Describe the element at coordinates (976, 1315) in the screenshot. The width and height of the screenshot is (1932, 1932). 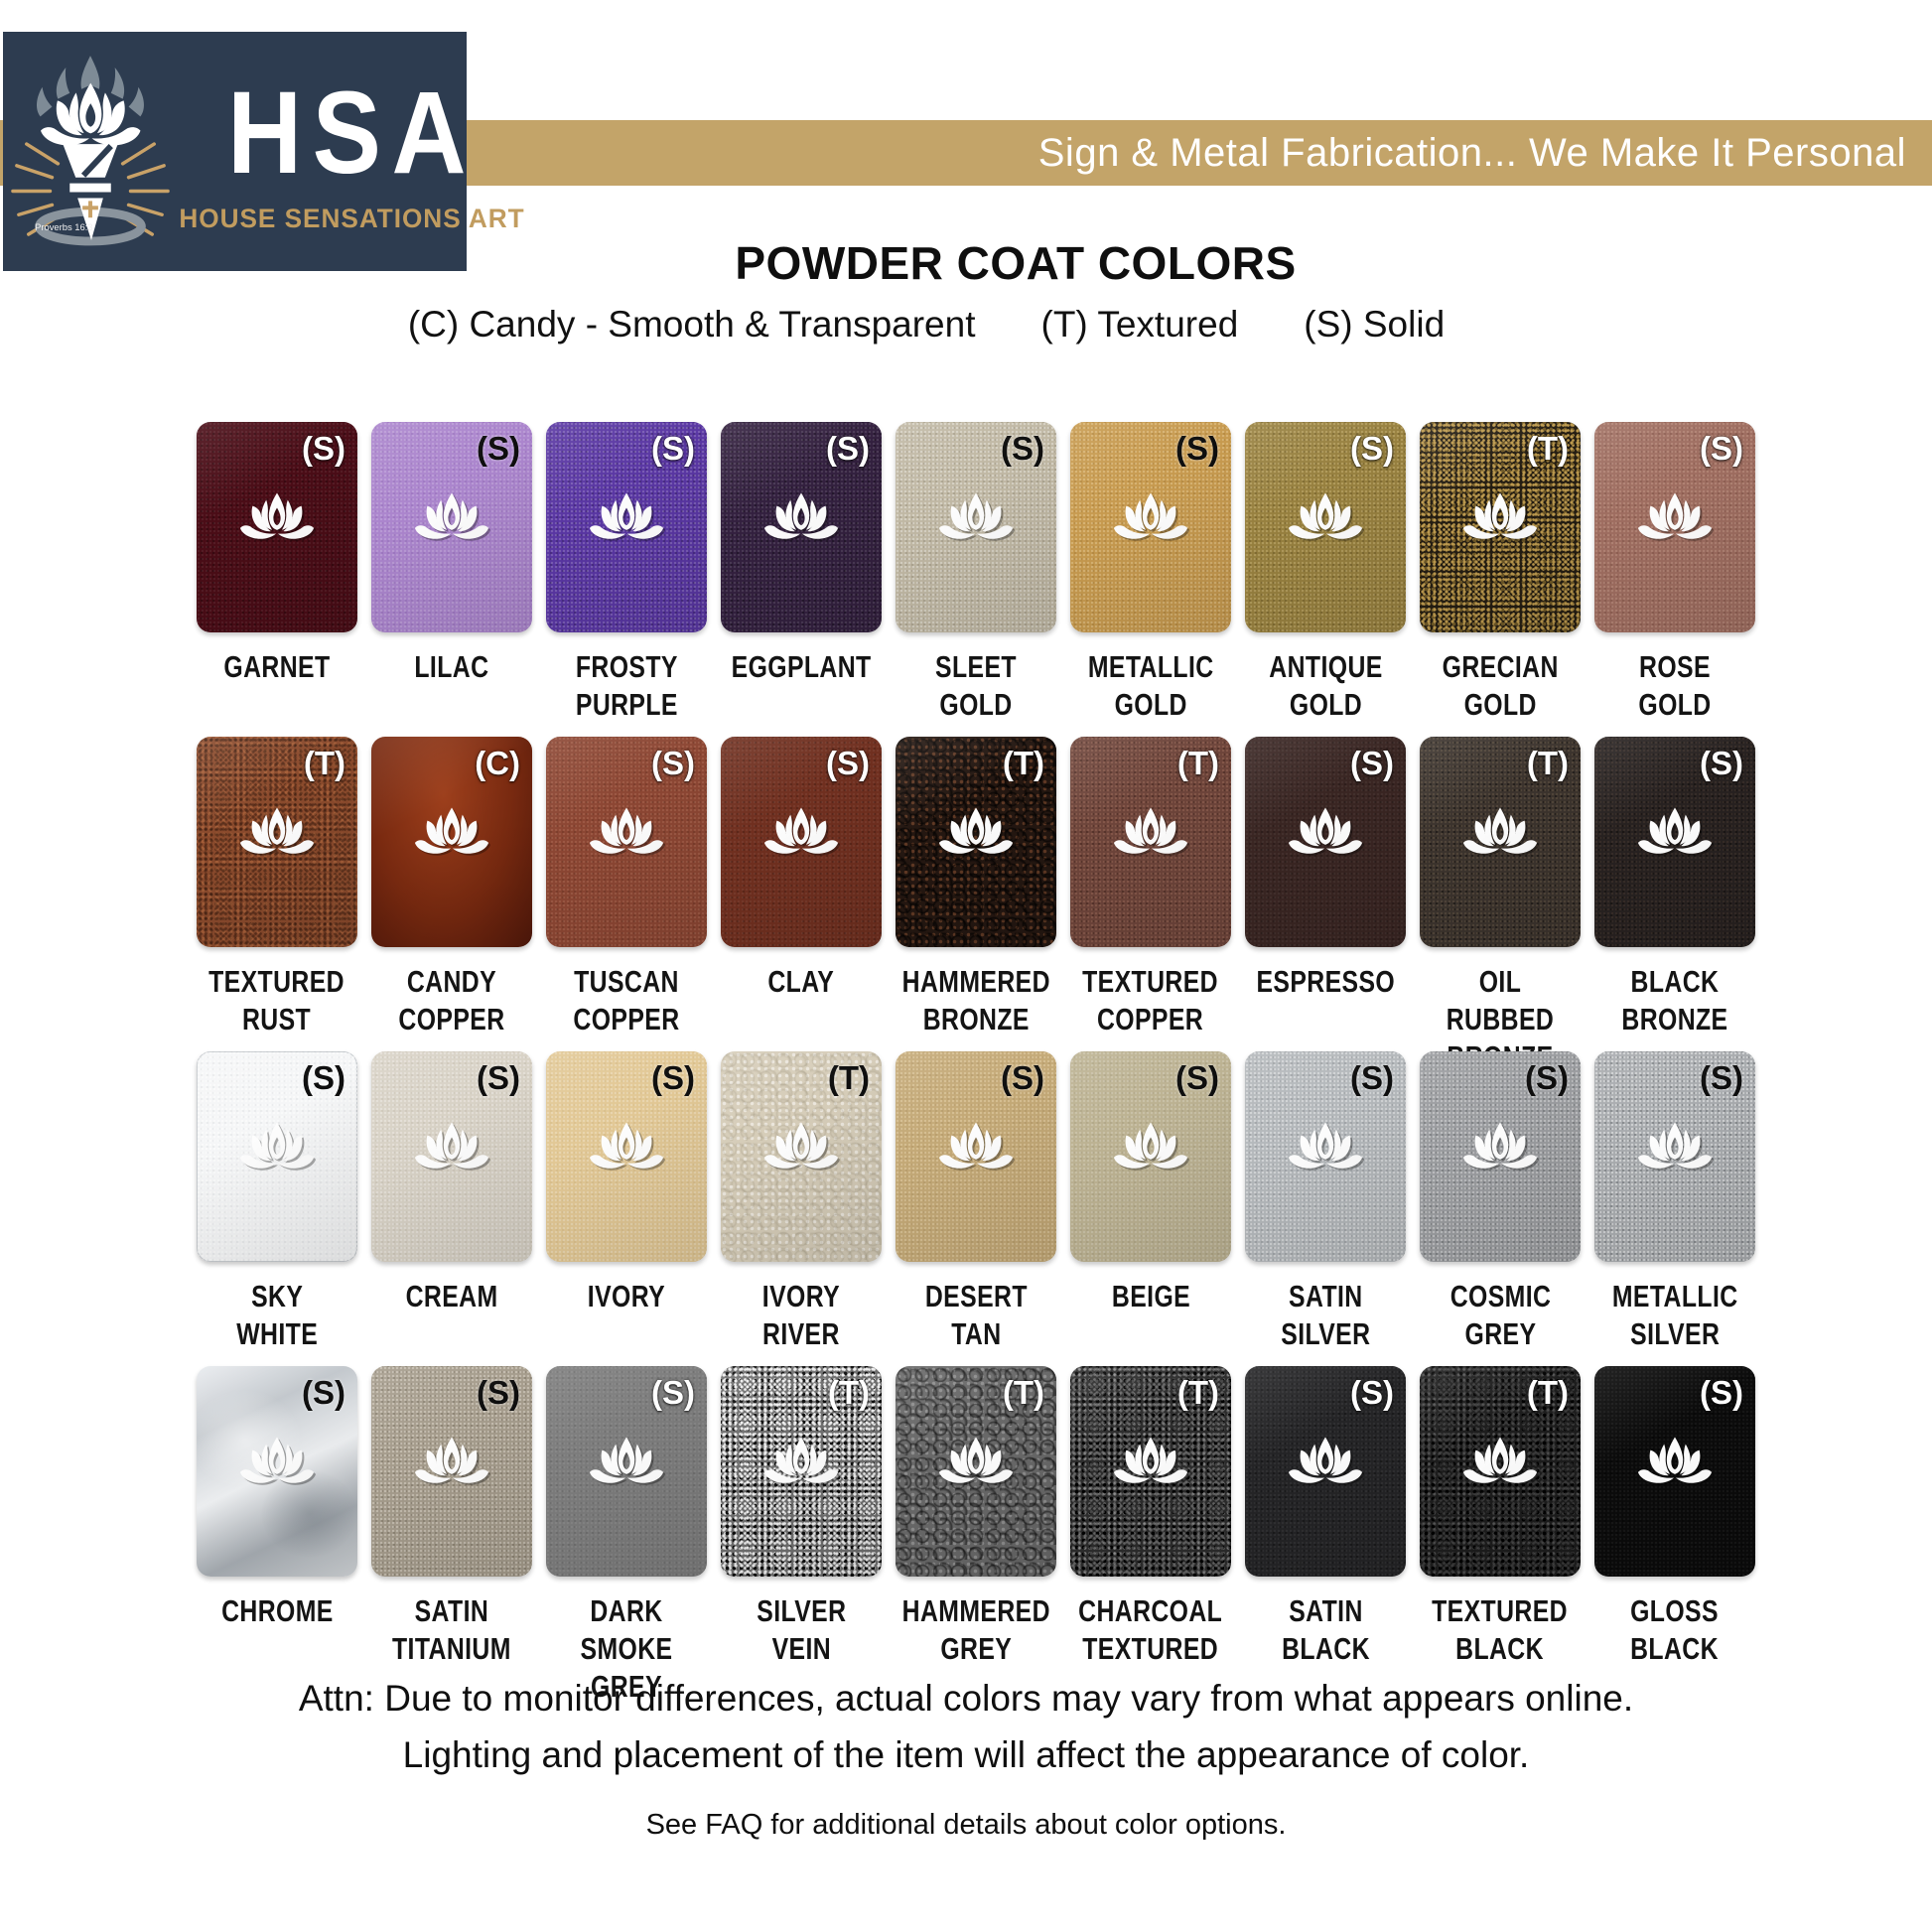
I see `color-name: DESERT TAN` at that location.